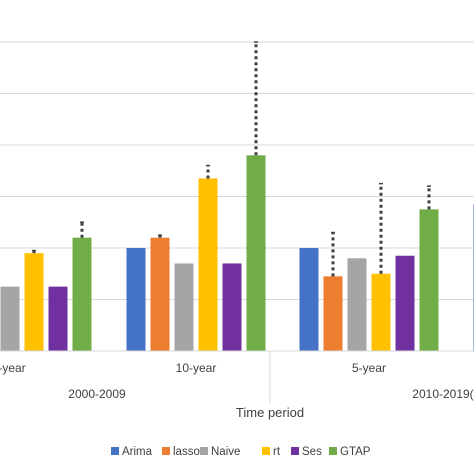 The image size is (474, 474). Describe the element at coordinates (186, 452) in the screenshot. I see `legend-label: lasso` at that location.